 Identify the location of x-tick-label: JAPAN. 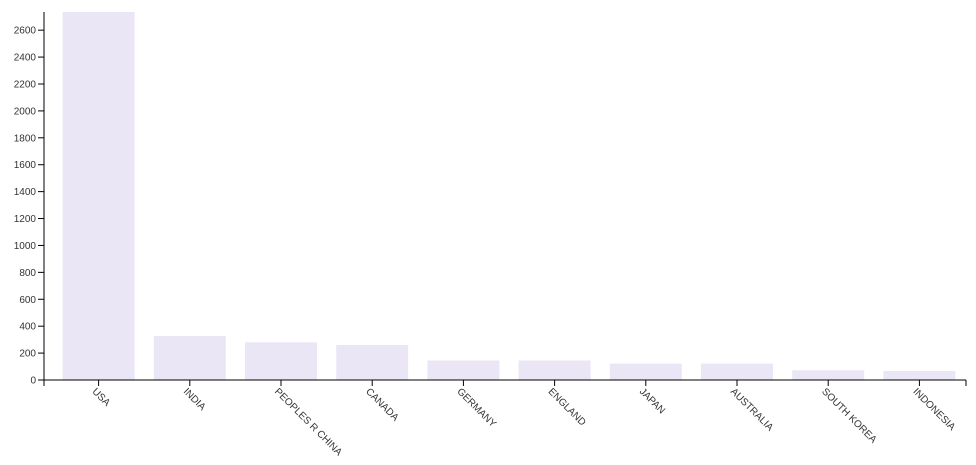
(652, 401).